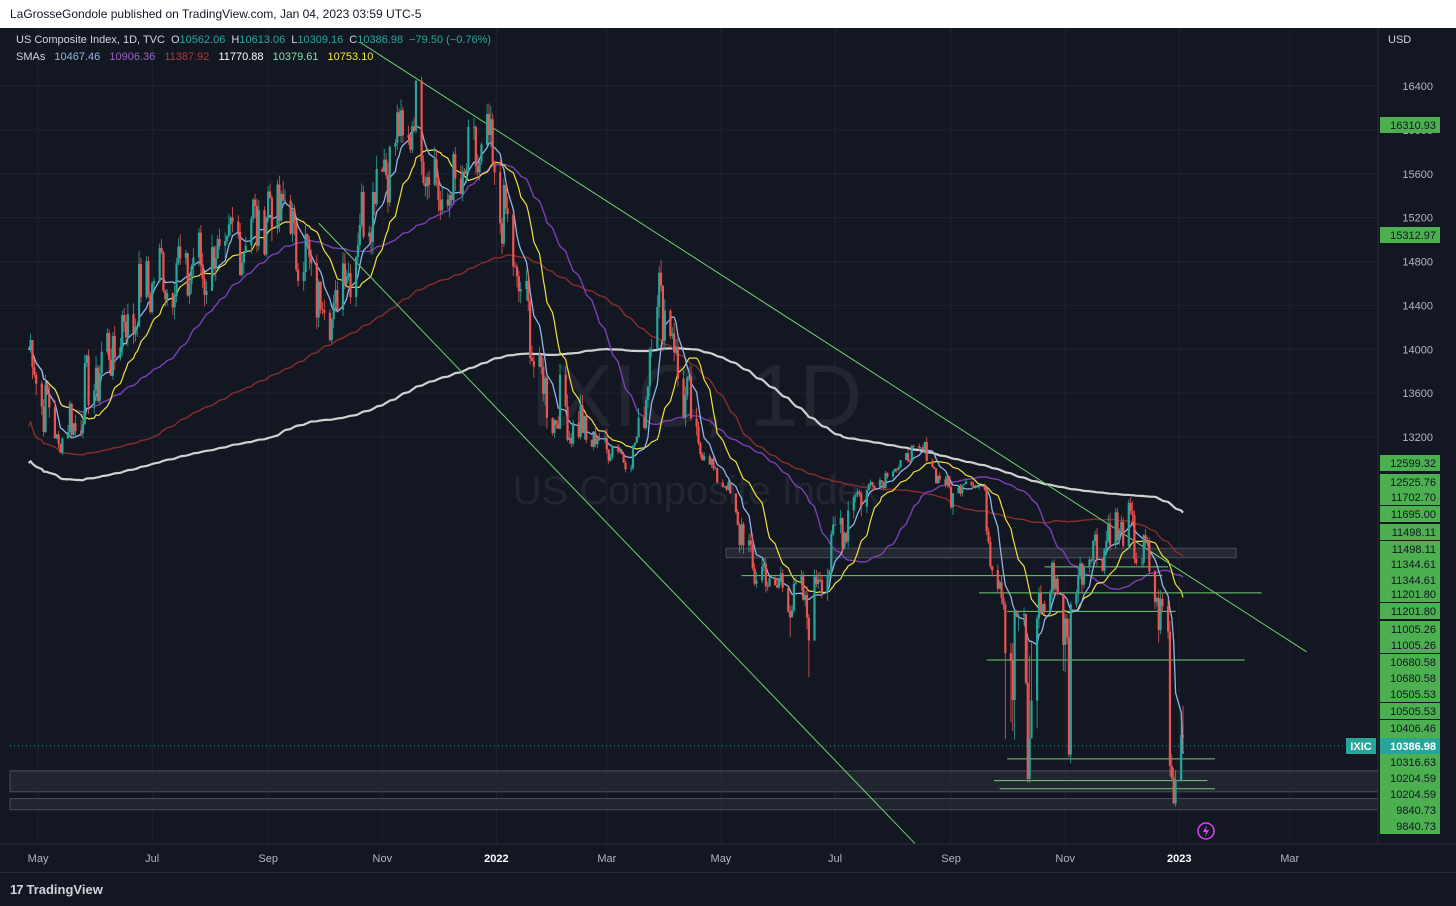 Image resolution: width=1456 pixels, height=906 pixels. What do you see at coordinates (295, 57) in the screenshot?
I see `sma-value-5: 10379.61` at bounding box center [295, 57].